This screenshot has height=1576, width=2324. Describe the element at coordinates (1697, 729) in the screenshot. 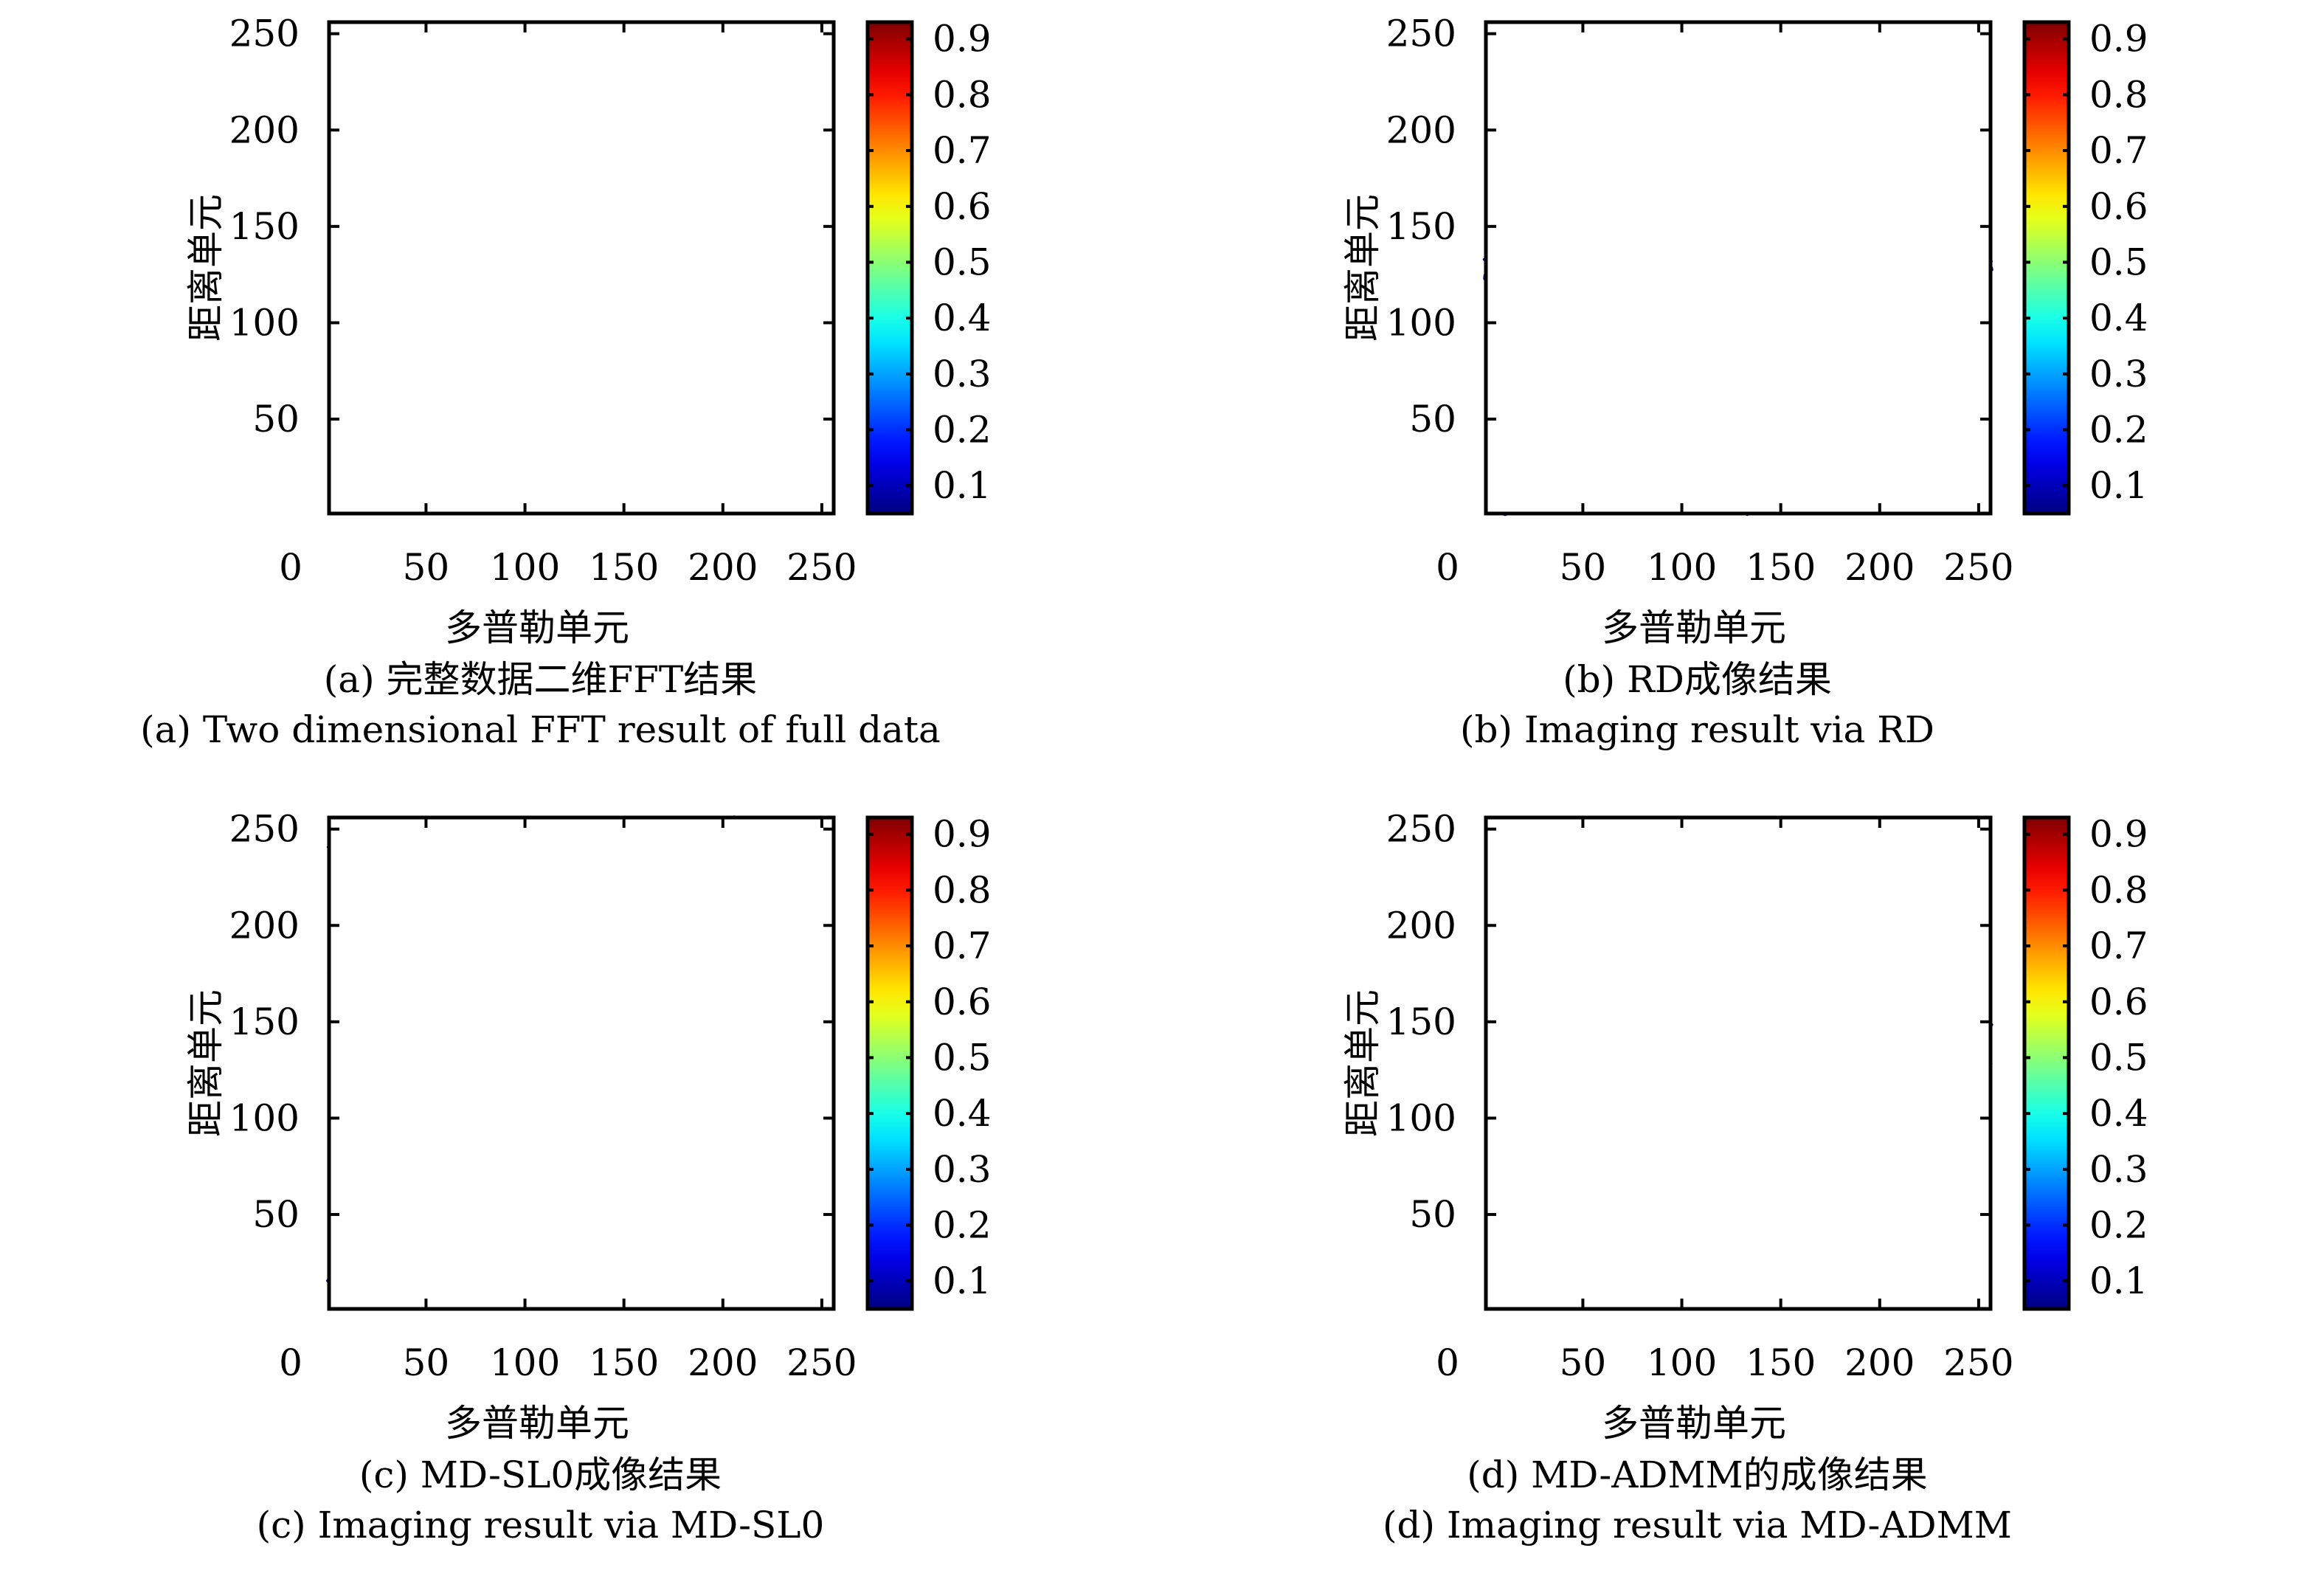

I see `caption-en: (b) Imaging result via RD` at that location.